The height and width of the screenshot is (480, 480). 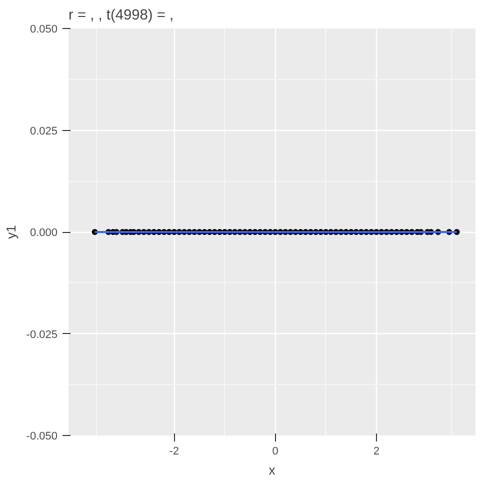 I want to click on x-tick-label: -2, so click(x=174, y=452).